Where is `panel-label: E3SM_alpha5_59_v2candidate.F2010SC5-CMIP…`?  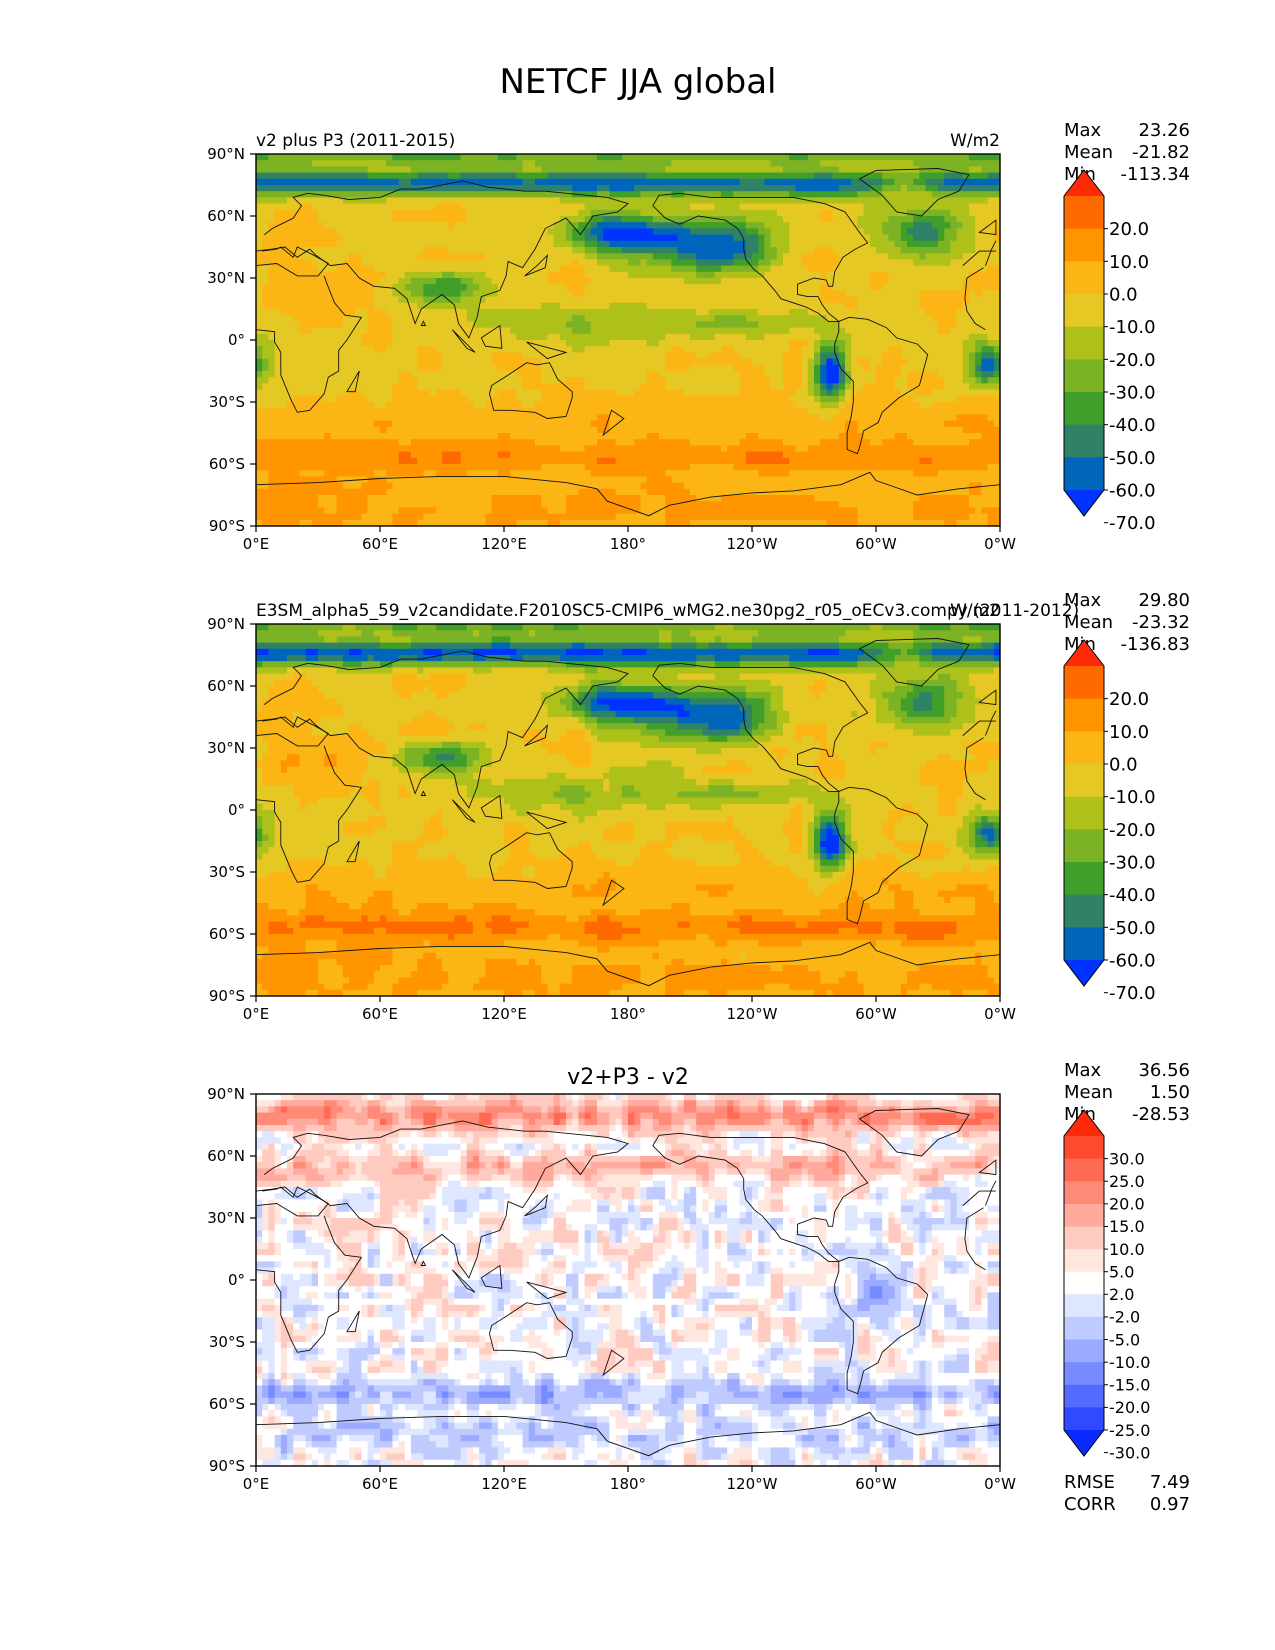 panel-label: E3SM_alpha5_59_v2candidate.F2010SC5-CMIP… is located at coordinates (667, 611).